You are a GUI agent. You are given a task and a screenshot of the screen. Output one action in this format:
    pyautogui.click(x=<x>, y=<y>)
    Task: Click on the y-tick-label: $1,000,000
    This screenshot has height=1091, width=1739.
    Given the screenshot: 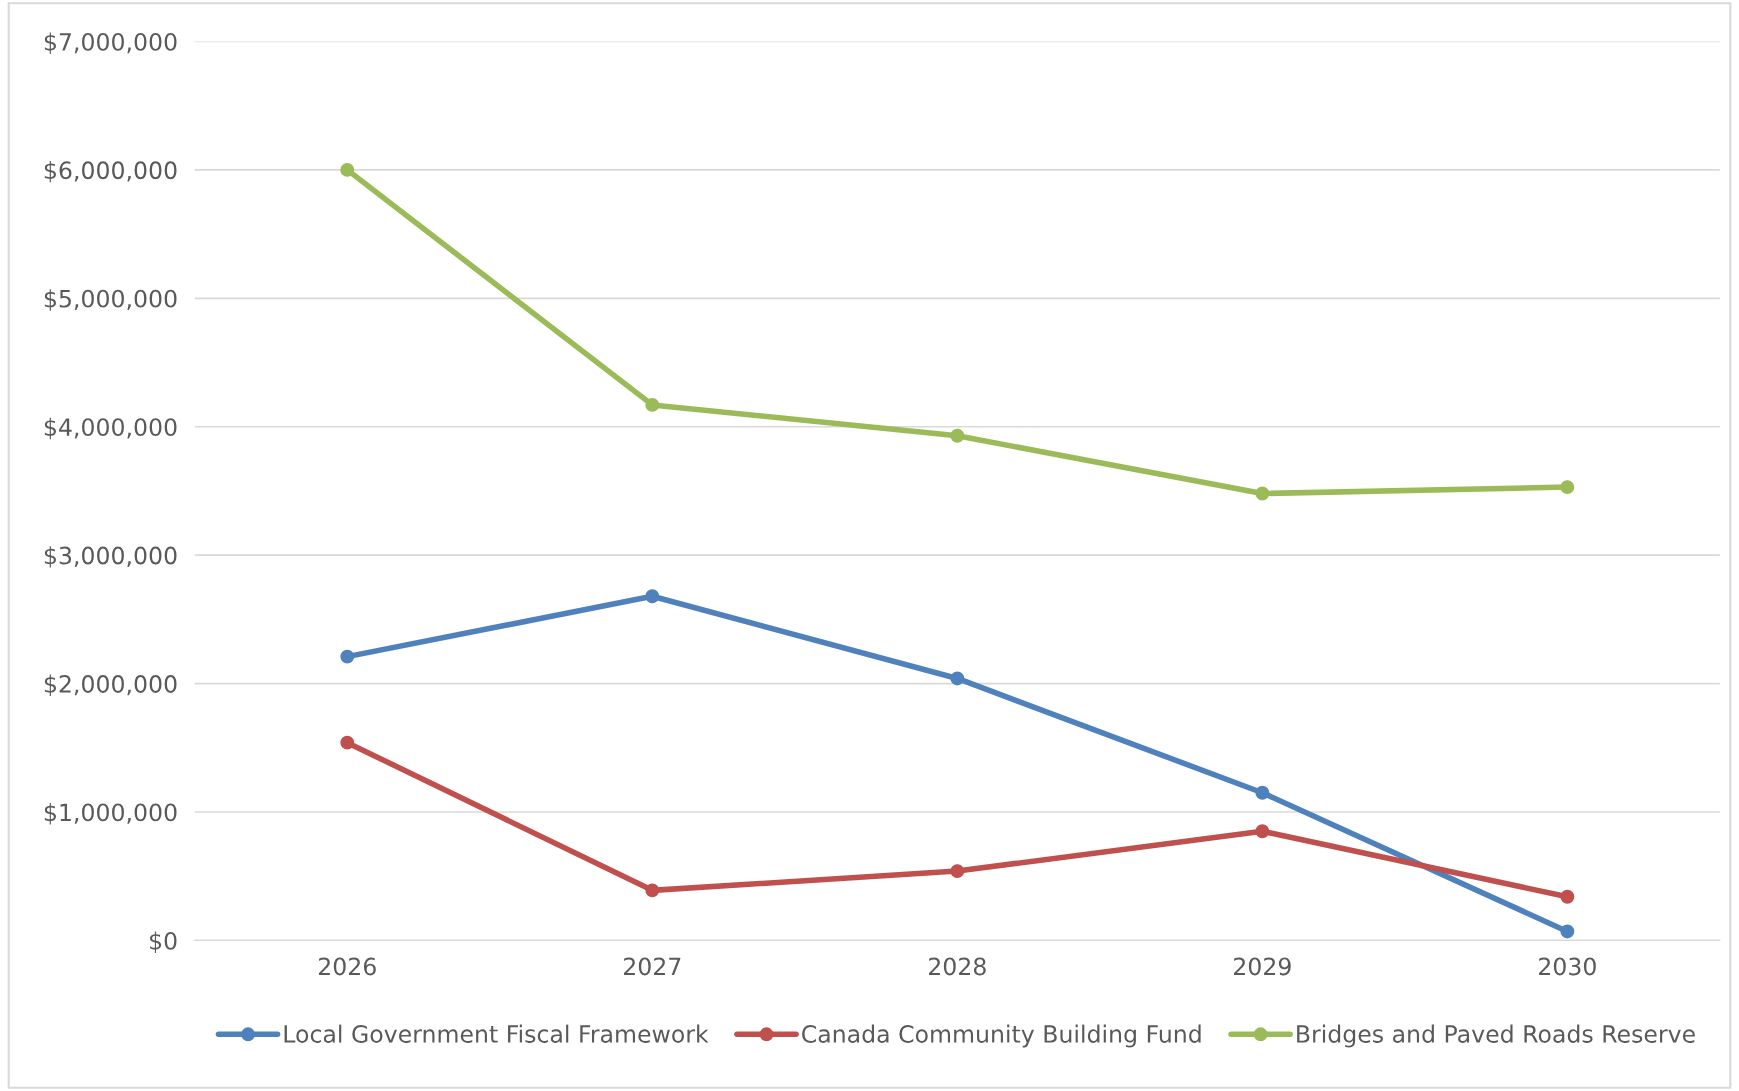 What is the action you would take?
    pyautogui.click(x=110, y=814)
    